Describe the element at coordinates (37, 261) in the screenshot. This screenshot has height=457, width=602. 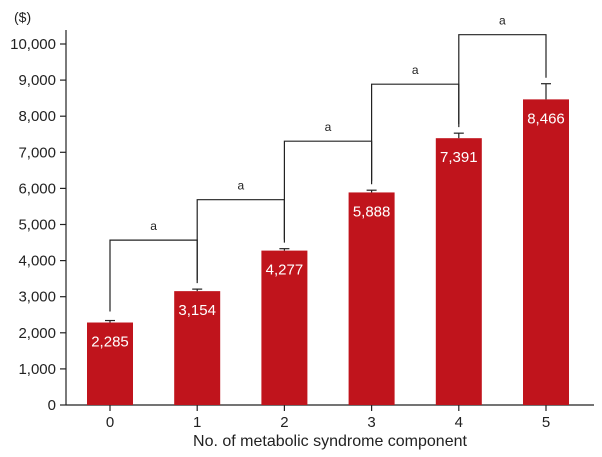
I see `y-tick-label: 4,000` at that location.